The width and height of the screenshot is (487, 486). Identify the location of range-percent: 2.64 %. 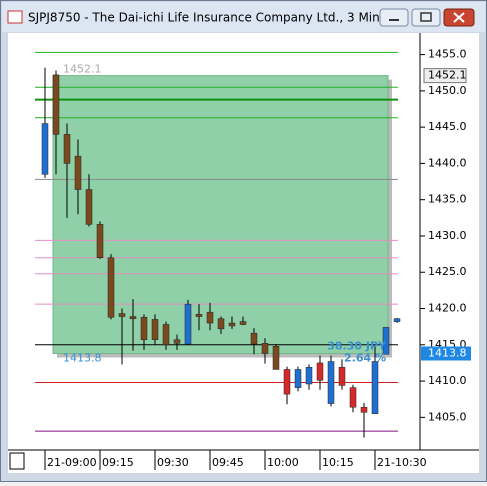
(365, 358).